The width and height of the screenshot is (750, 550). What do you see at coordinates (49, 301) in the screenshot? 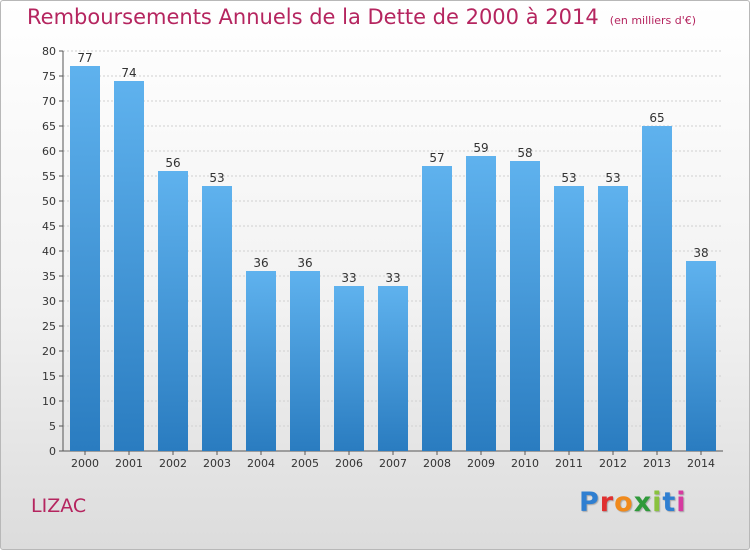
I see `y-tick-label: 30` at bounding box center [49, 301].